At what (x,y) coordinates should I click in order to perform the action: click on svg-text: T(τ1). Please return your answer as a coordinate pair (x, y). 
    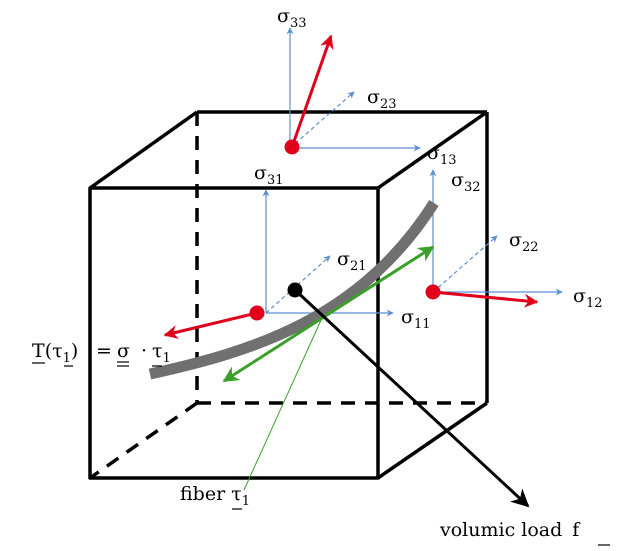
    Looking at the image, I should click on (55, 353).